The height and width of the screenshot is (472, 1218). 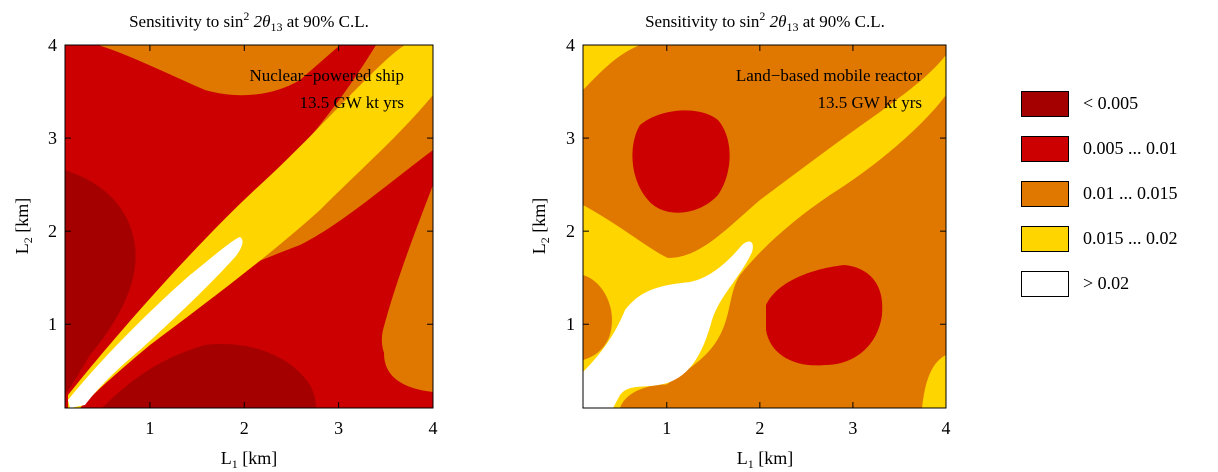 What do you see at coordinates (1106, 283) in the screenshot?
I see `legend-label: > 0.02` at bounding box center [1106, 283].